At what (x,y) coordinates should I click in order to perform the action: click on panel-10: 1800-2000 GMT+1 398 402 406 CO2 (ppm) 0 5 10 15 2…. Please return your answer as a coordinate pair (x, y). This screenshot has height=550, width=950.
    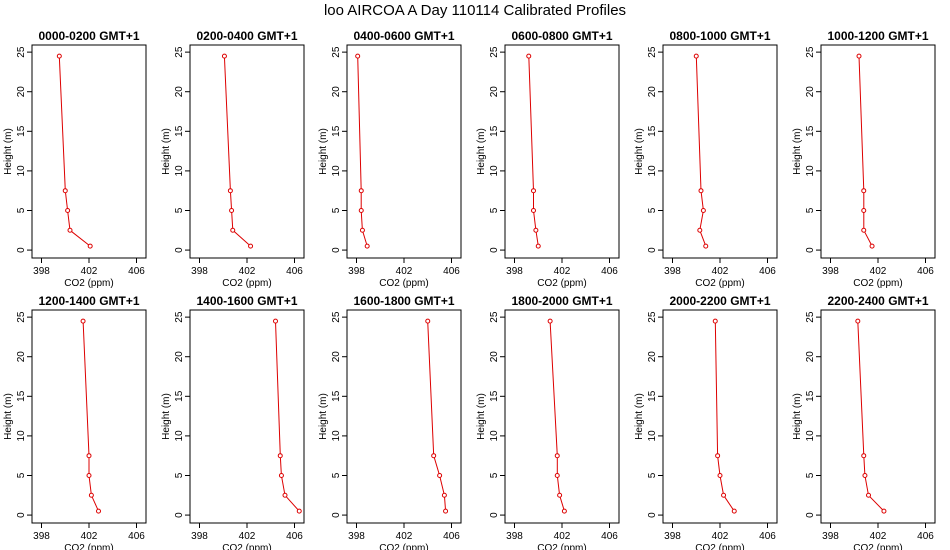
    Looking at the image, I should click on (548, 422).